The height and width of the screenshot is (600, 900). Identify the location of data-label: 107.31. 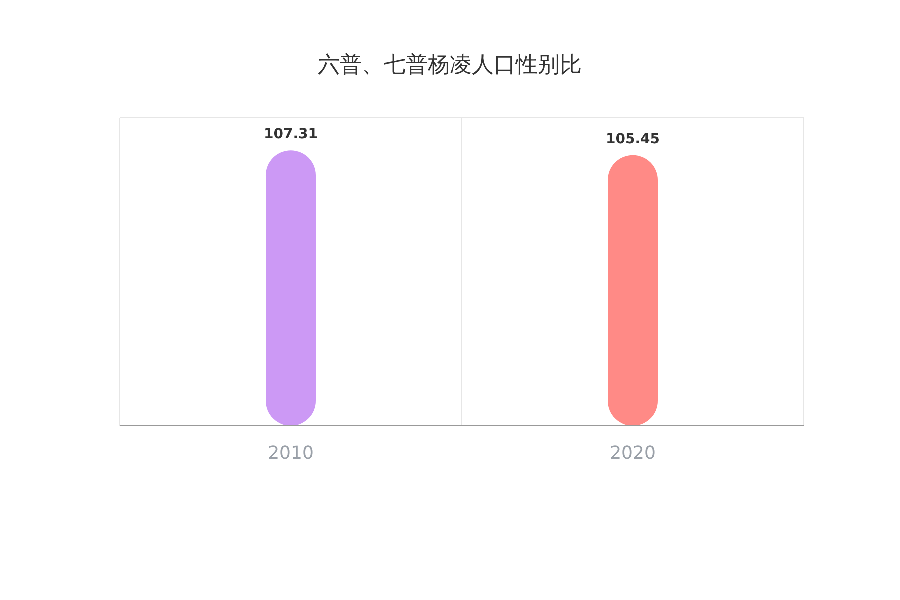
(291, 134).